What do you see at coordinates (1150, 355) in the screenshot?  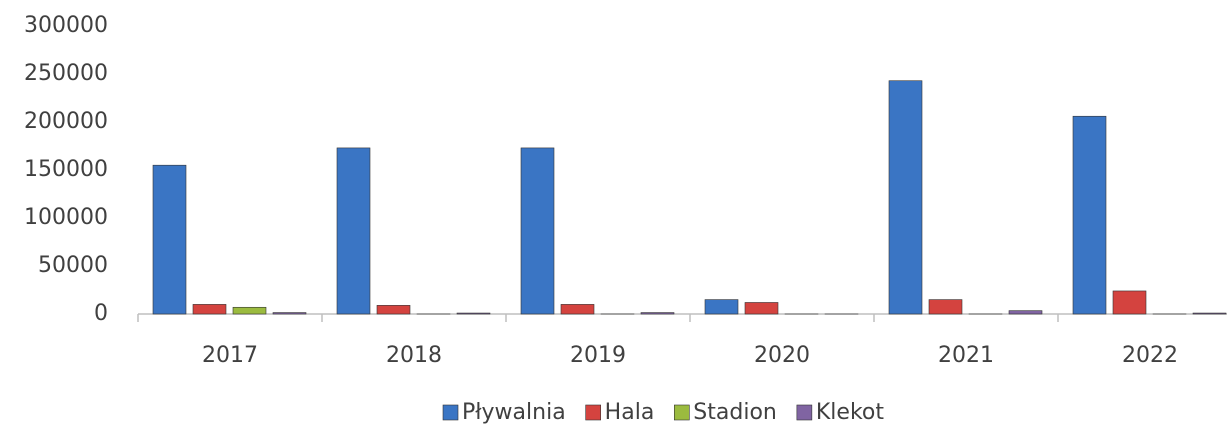 I see `x-tick-label: 2022` at bounding box center [1150, 355].